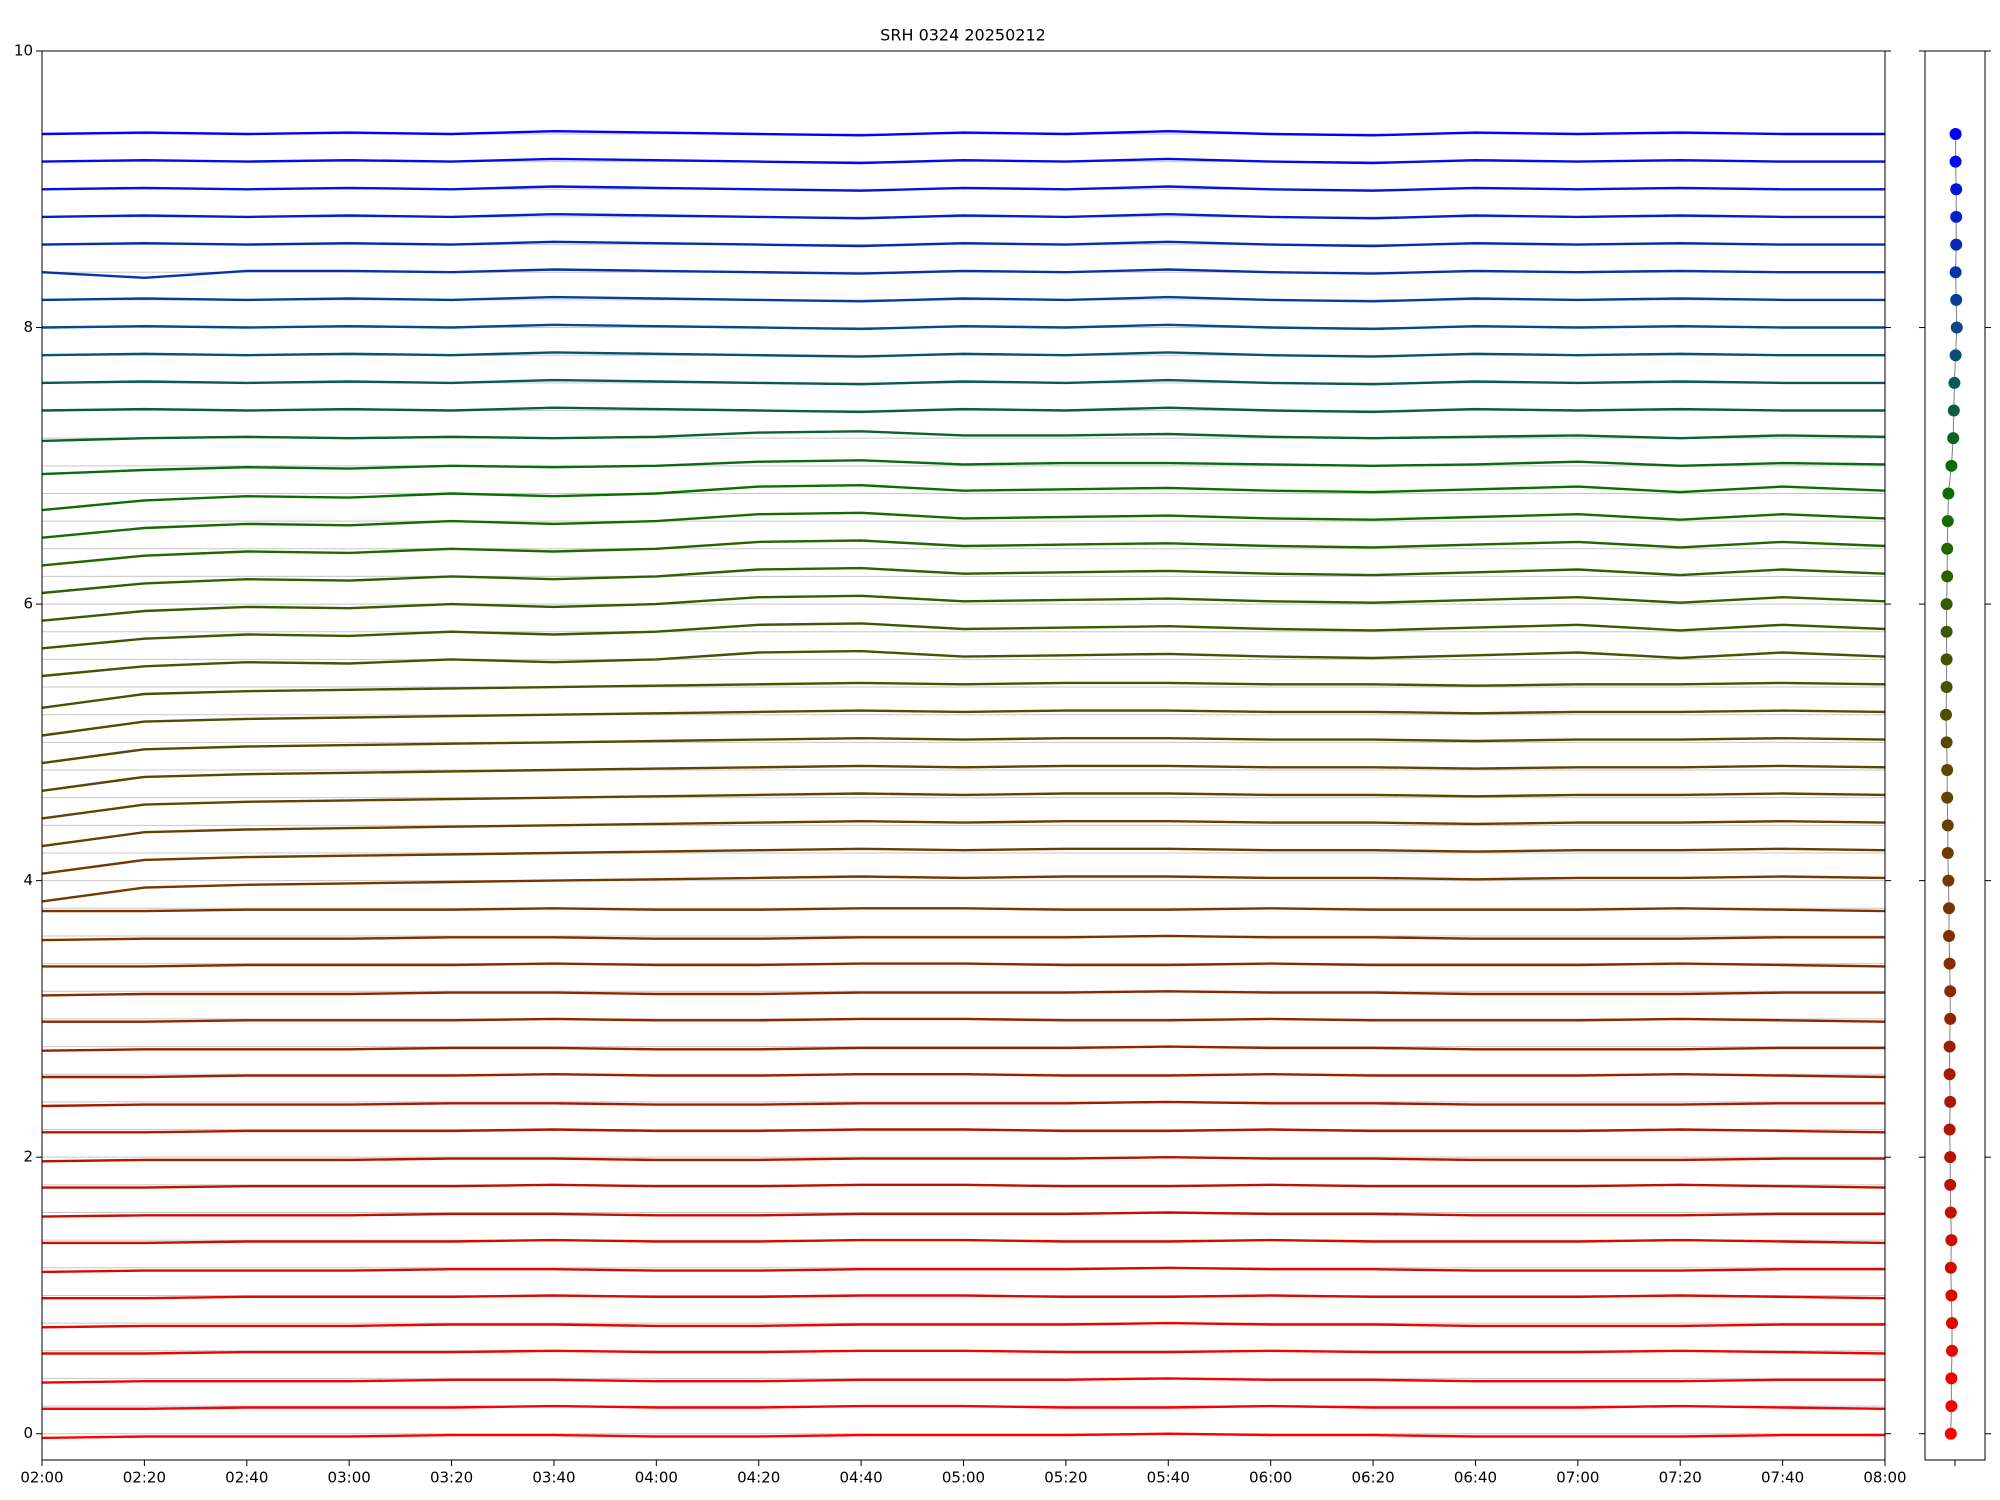 The width and height of the screenshot is (2000, 1500). Describe the element at coordinates (860, 1478) in the screenshot. I see `x-tick-label: 04:40` at that location.